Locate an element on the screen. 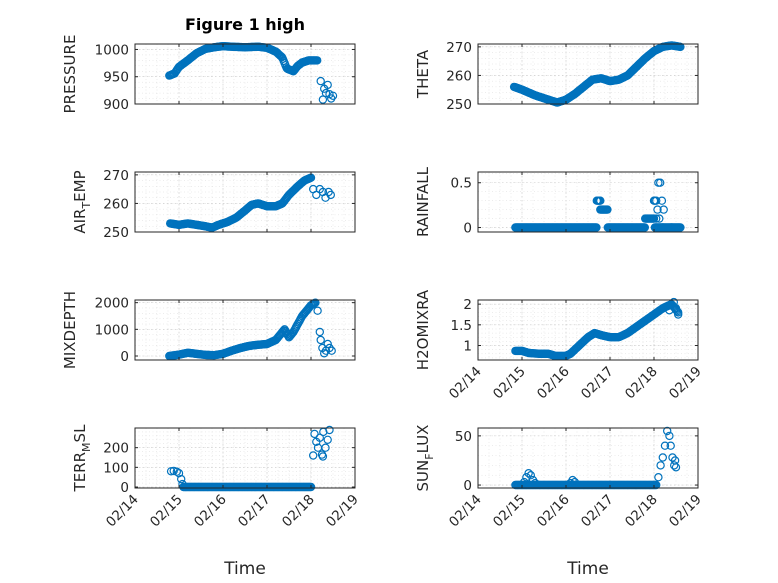 The height and width of the screenshot is (583, 778). air-temp-panel: 250 260 270 AIRTEMP is located at coordinates (213, 204).